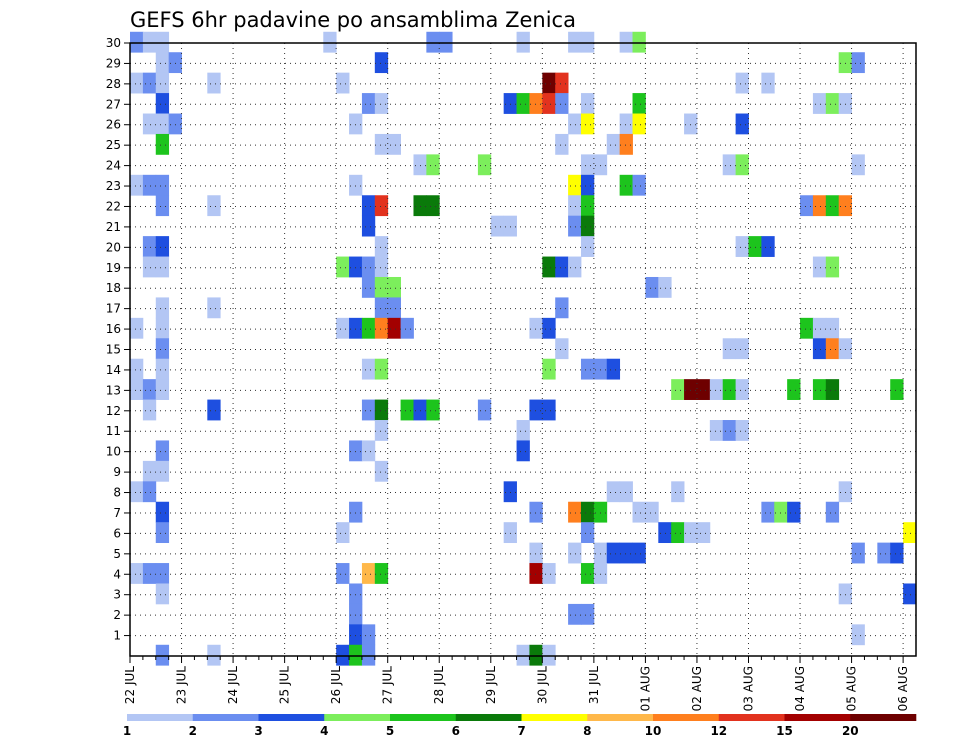 The image size is (960, 742). Describe the element at coordinates (390, 731) in the screenshot. I see `colorbar-label: 5` at that location.